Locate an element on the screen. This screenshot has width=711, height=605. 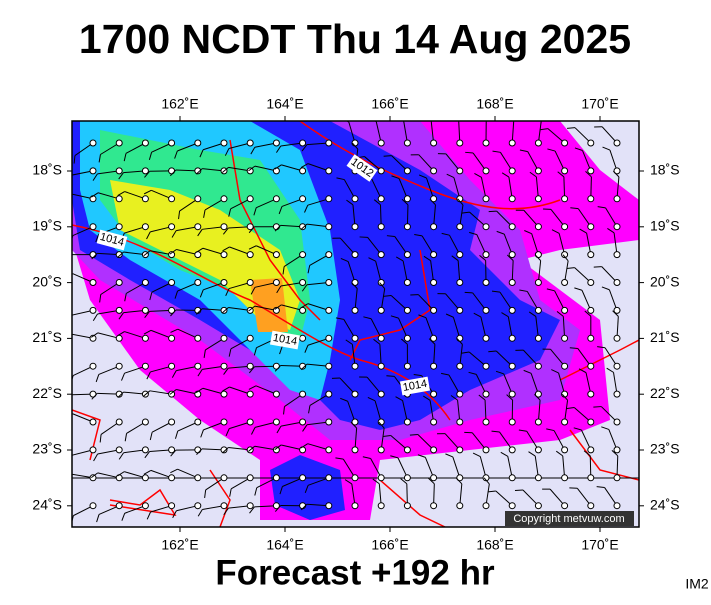
lon-label: 164˚E is located at coordinates (284, 104).